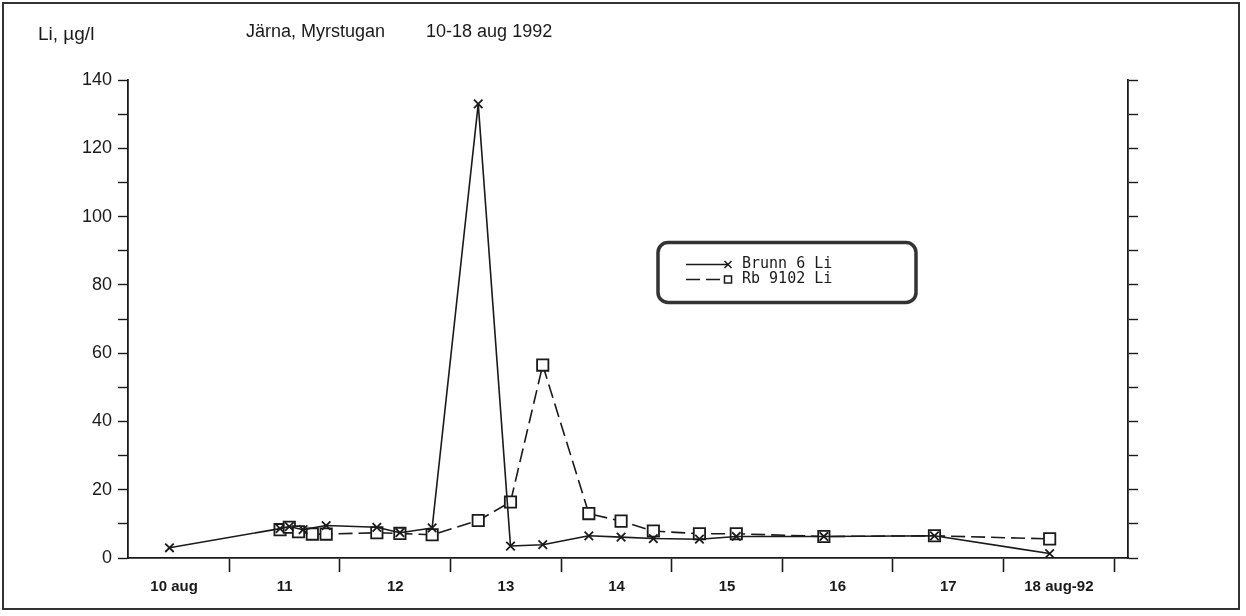  What do you see at coordinates (1059, 586) in the screenshot?
I see `x-tick-label: 18 aug-92` at bounding box center [1059, 586].